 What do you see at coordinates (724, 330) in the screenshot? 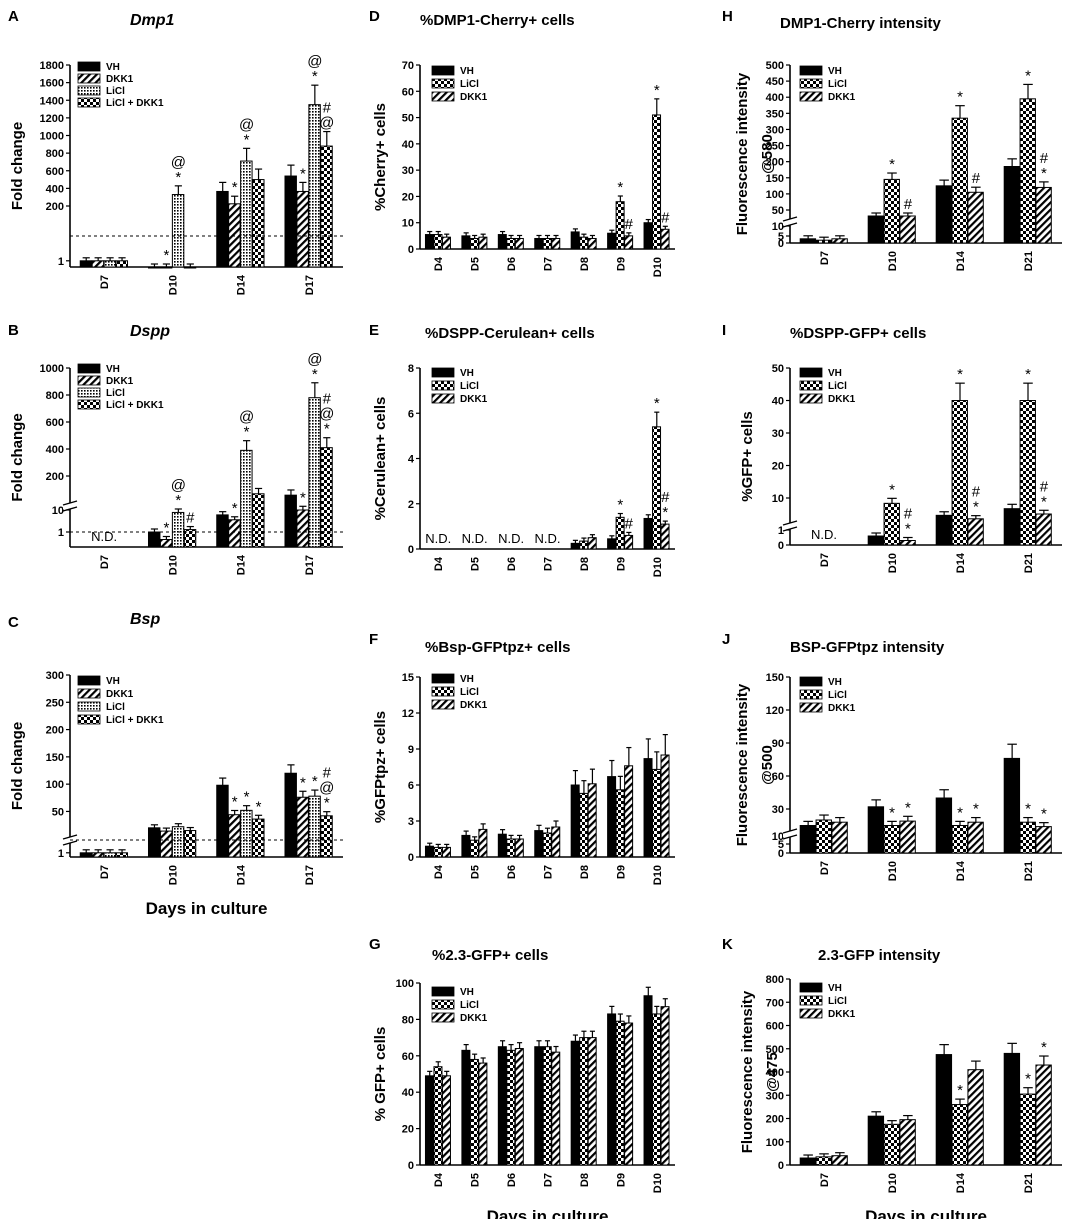
I see `panel-label-i: I` at bounding box center [724, 330].